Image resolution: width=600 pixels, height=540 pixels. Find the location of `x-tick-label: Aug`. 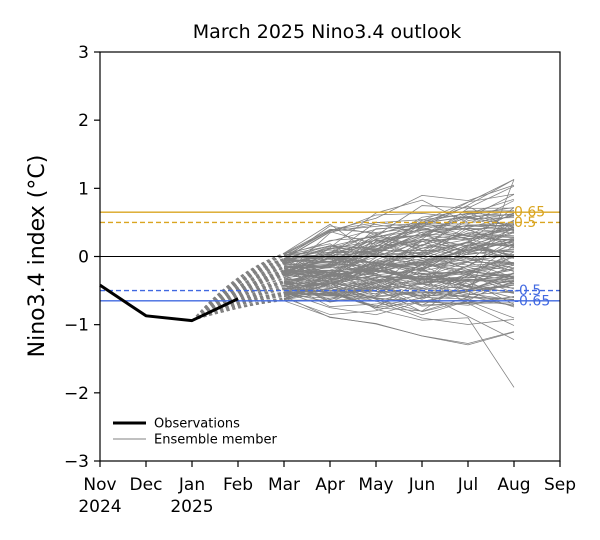

x-tick-label: Aug is located at coordinates (513, 485).